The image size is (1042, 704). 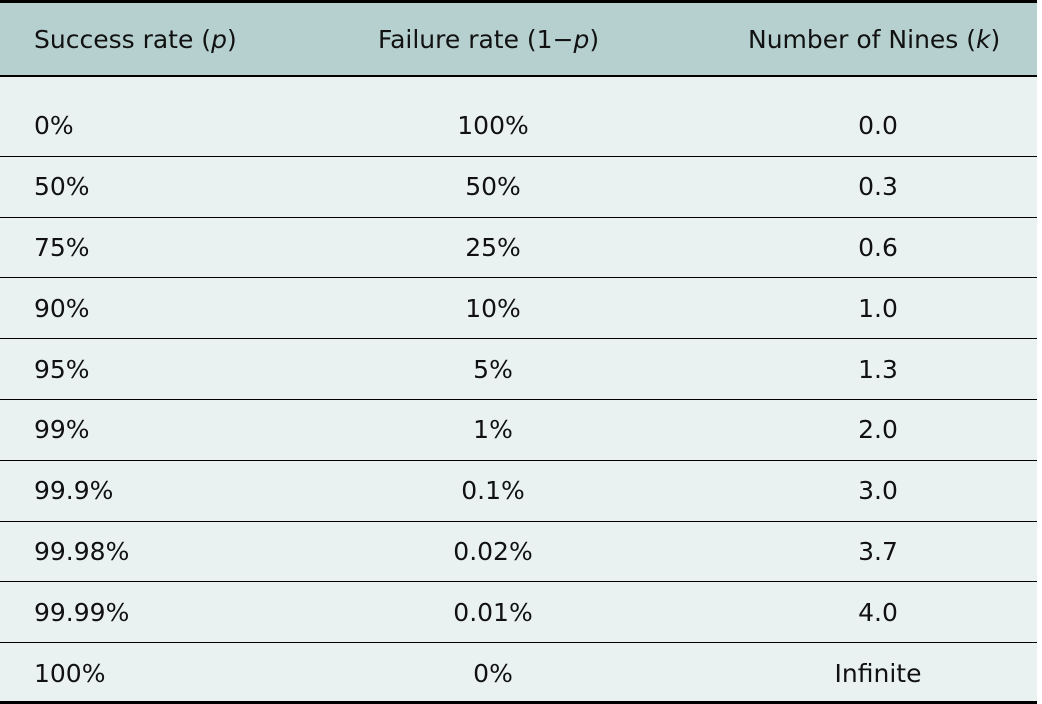 What do you see at coordinates (493, 674) in the screenshot?
I see `cell-failure-rate: 0%` at bounding box center [493, 674].